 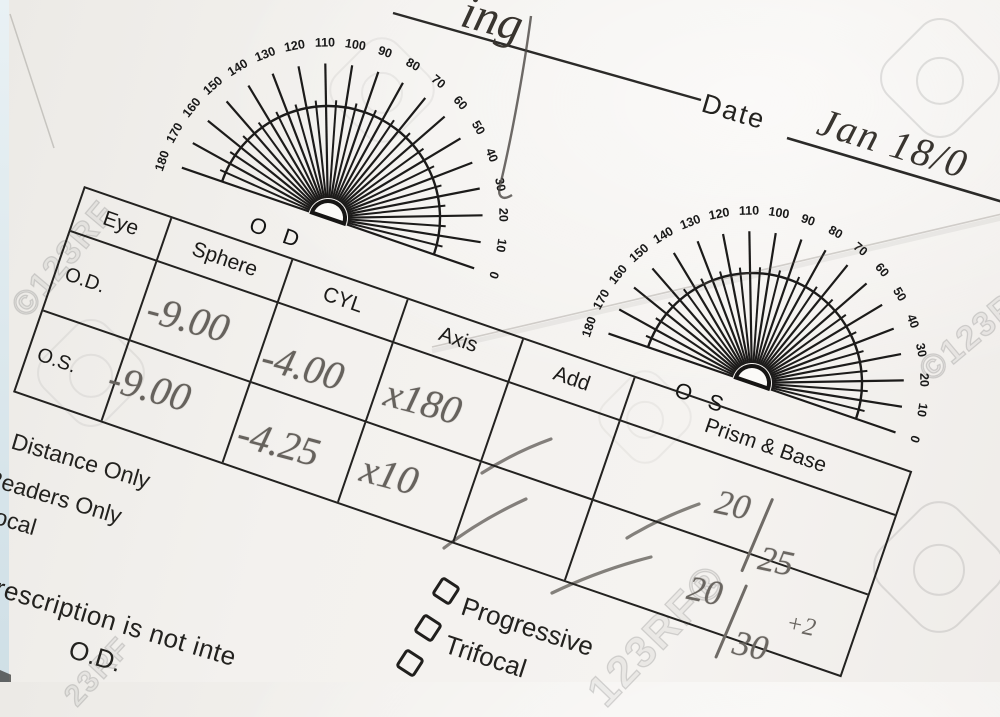 What do you see at coordinates (734, 112) in the screenshot?
I see `date-label: Date` at bounding box center [734, 112].